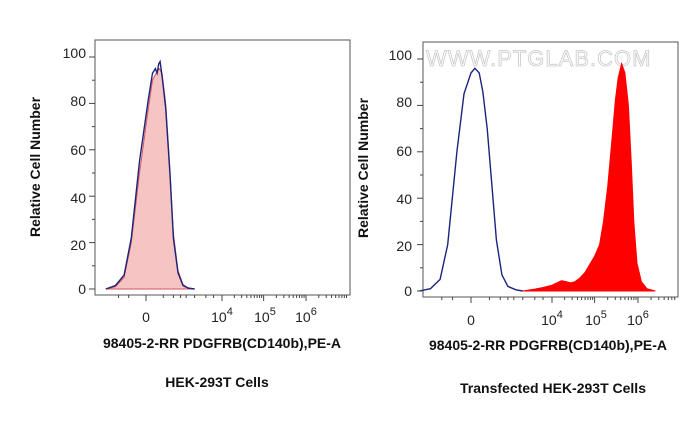 The width and height of the screenshot is (699, 430). Describe the element at coordinates (549, 320) in the screenshot. I see `right-x-tick-base-1e4: 10` at that location.